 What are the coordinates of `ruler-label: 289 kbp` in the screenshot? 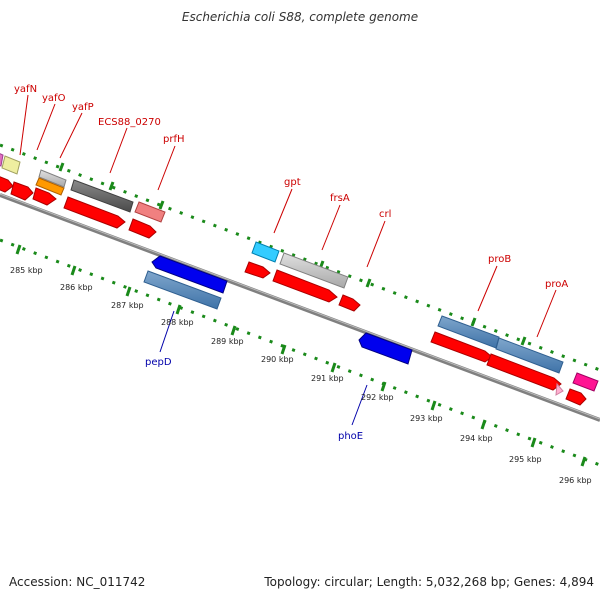 It's located at (227, 341).